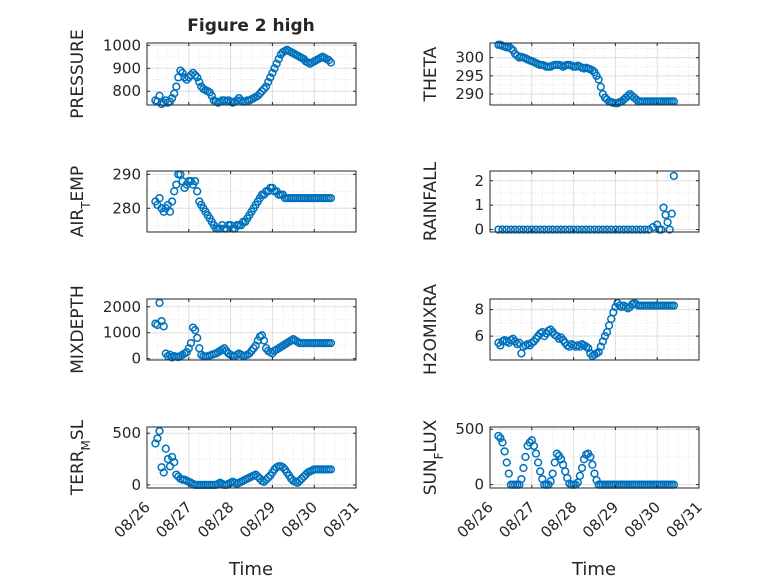 The height and width of the screenshot is (583, 778). I want to click on y-tick-label: 295, so click(469, 76).